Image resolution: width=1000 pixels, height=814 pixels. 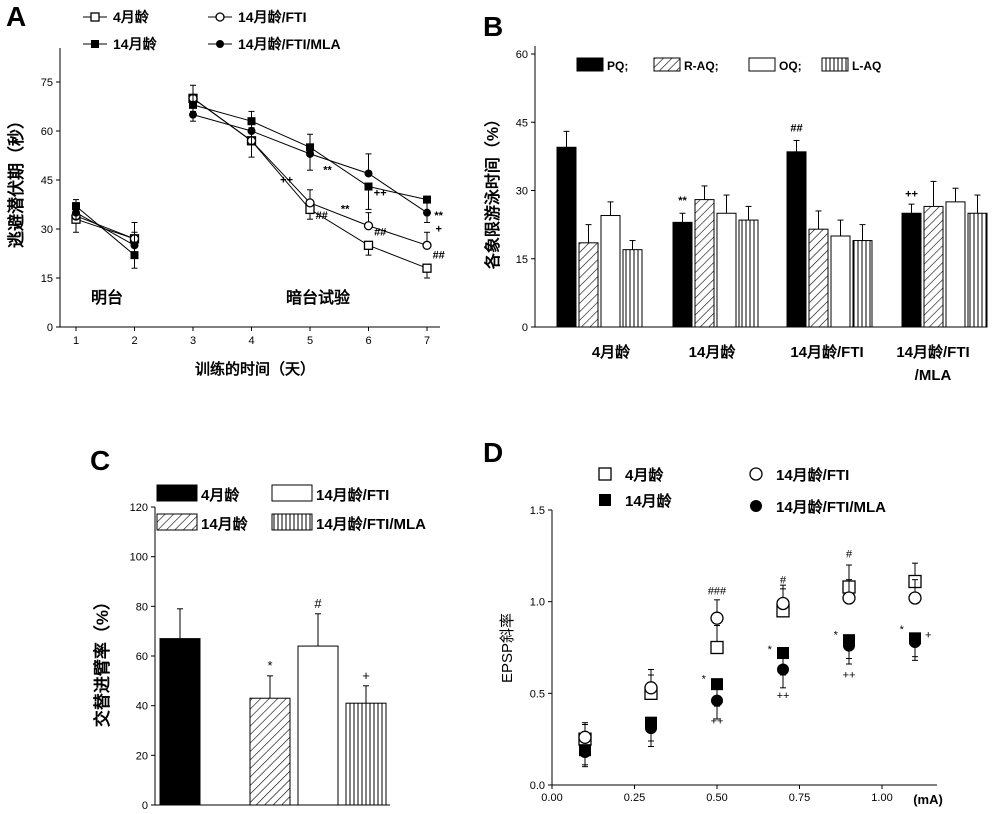 I want to click on b-category-label: 14月龄, so click(x=713, y=352).